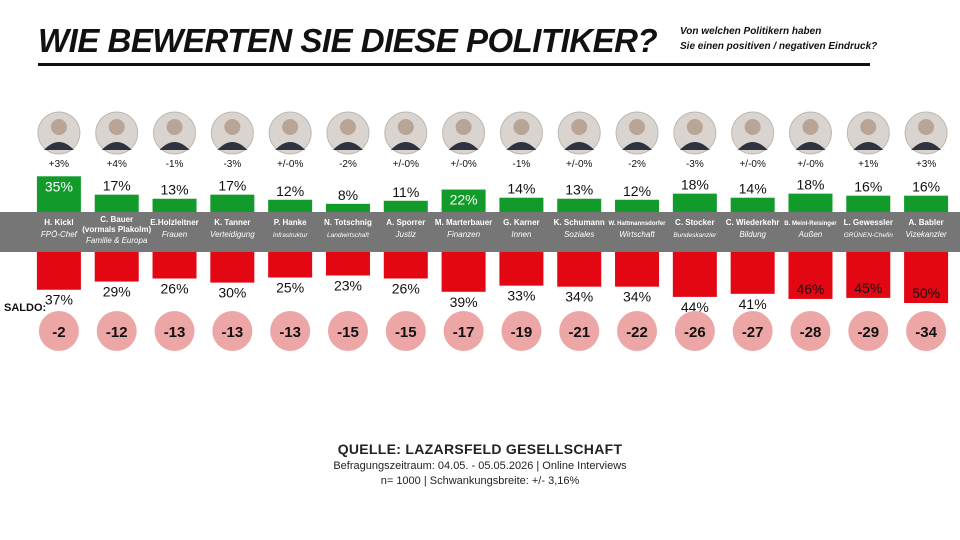  What do you see at coordinates (751, 31) in the screenshot?
I see `survey-question-line-1: Von welchen Politikern haben` at bounding box center [751, 31].